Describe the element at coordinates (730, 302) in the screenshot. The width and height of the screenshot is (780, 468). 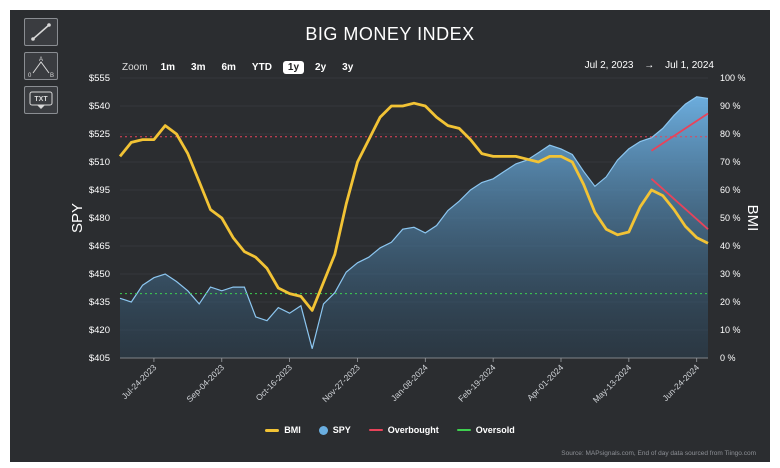
I see `y-right-tick-label: 20 %` at that location.